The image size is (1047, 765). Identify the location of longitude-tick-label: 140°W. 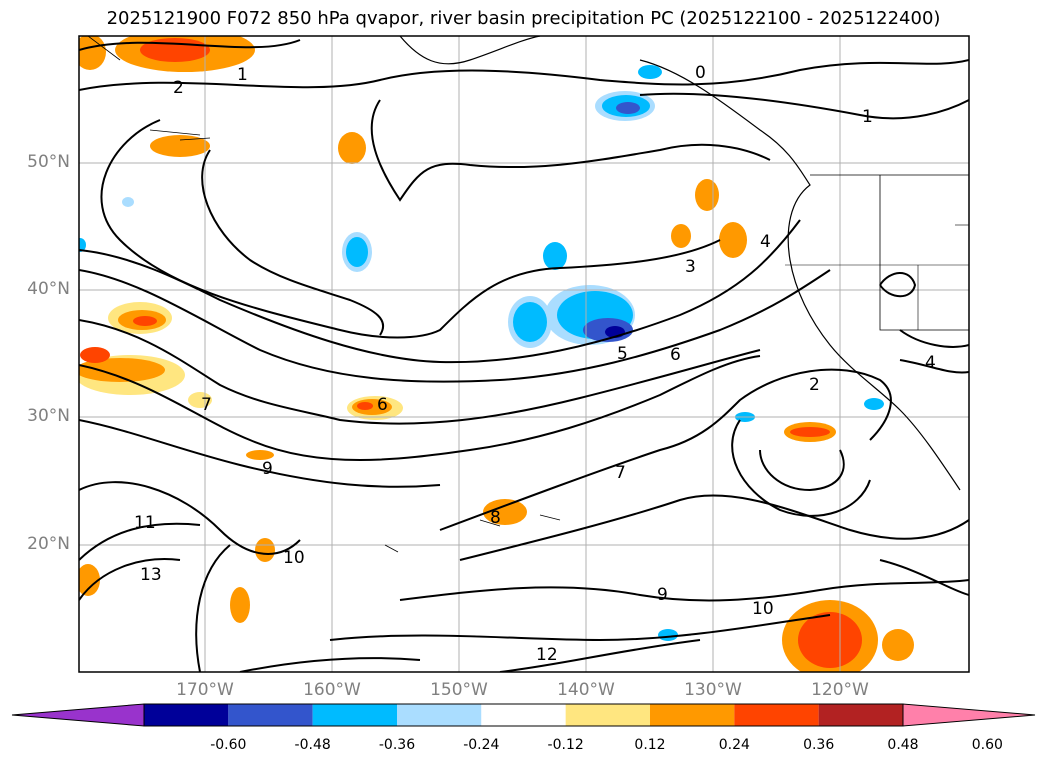
(586, 690).